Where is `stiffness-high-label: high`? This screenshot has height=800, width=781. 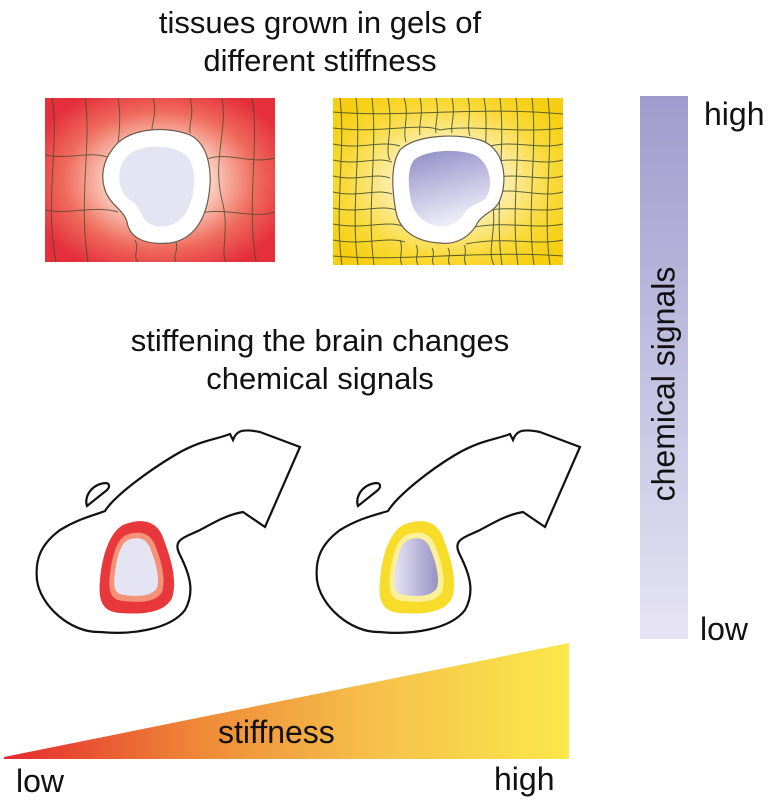
stiffness-high-label: high is located at coordinates (524, 779).